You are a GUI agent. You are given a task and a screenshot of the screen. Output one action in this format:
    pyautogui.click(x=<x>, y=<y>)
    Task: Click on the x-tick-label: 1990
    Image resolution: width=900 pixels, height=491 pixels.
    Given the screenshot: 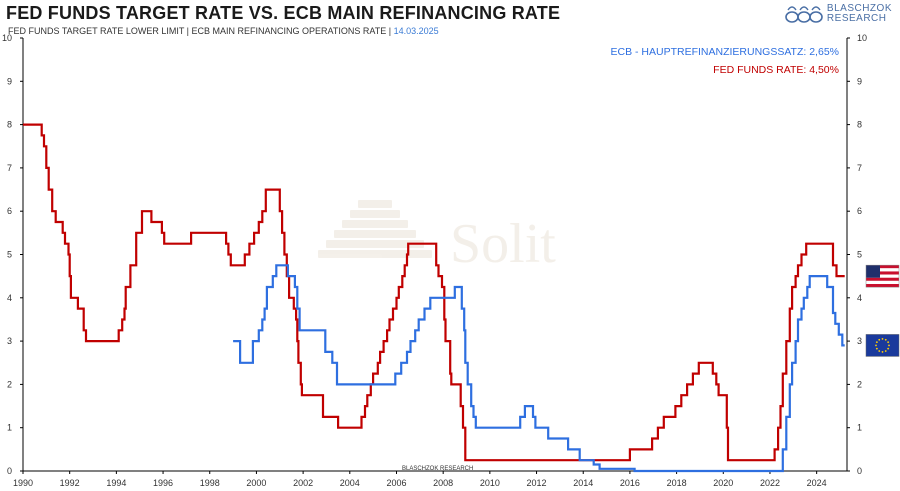 What is the action you would take?
    pyautogui.click(x=23, y=483)
    